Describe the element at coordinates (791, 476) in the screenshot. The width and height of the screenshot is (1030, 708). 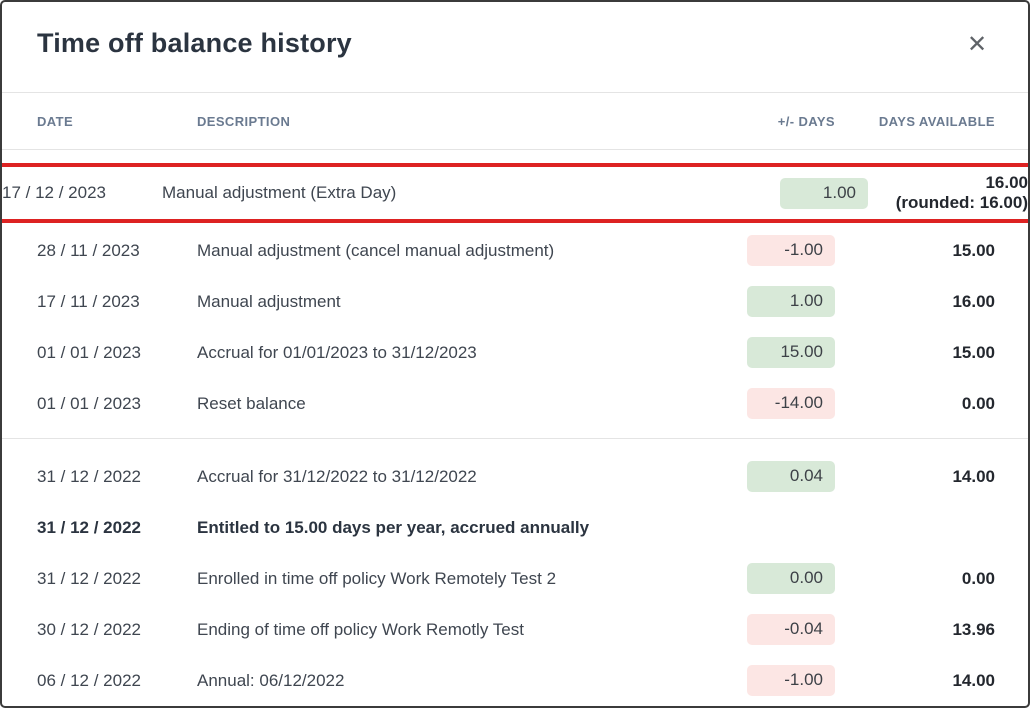
I see `delta-days-badge: 0.04` at that location.